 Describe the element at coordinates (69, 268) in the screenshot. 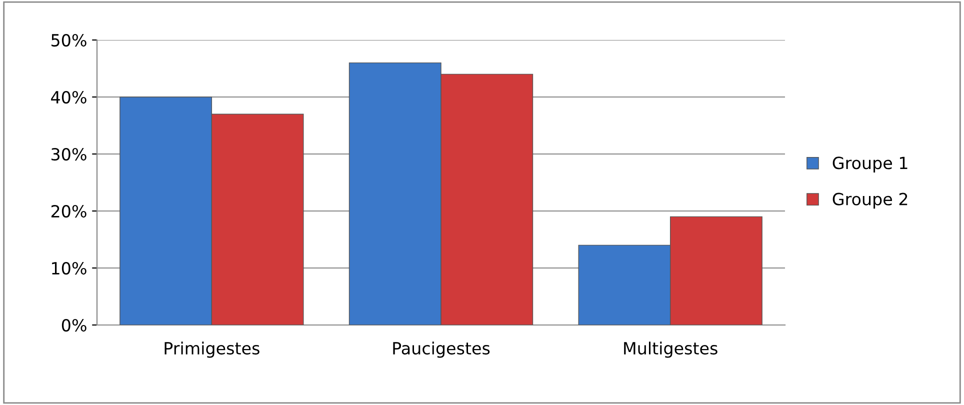

I see `y-tick-label: 10%` at that location.